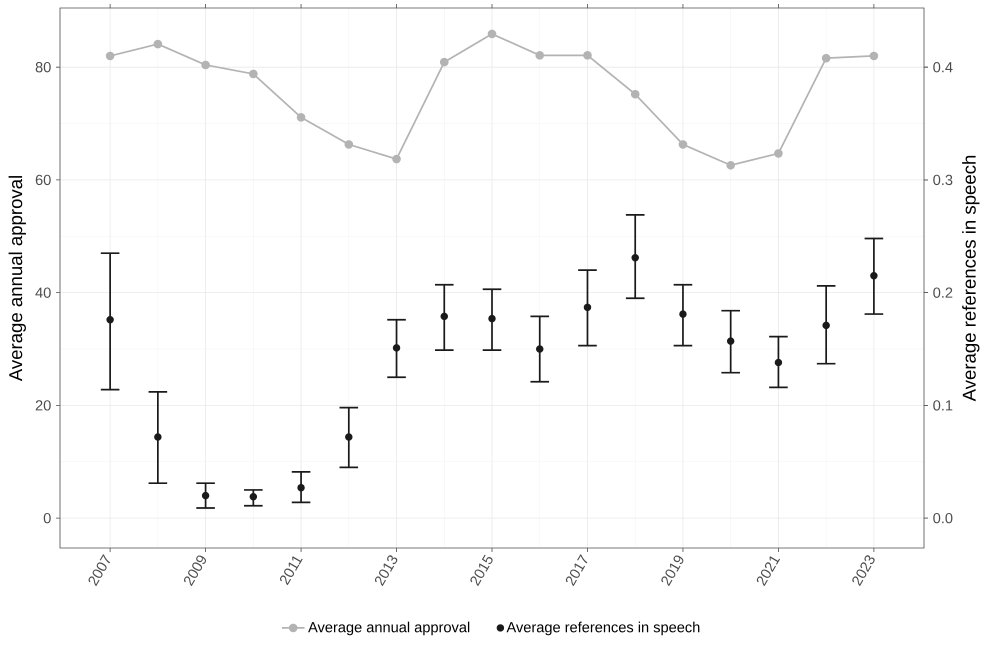 The image size is (984, 646). I want to click on y-tick-label: 40, so click(43, 292).